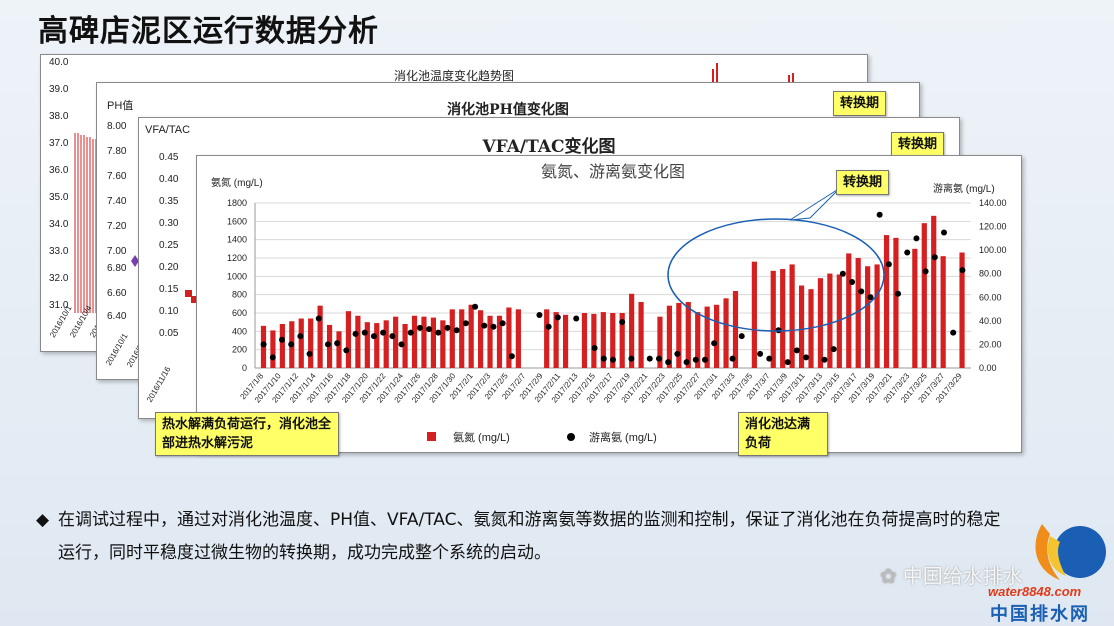 The image size is (1114, 626). Describe the element at coordinates (613, 171) in the screenshot. I see `chart-title: 氨氮、游离氨变化图` at that location.